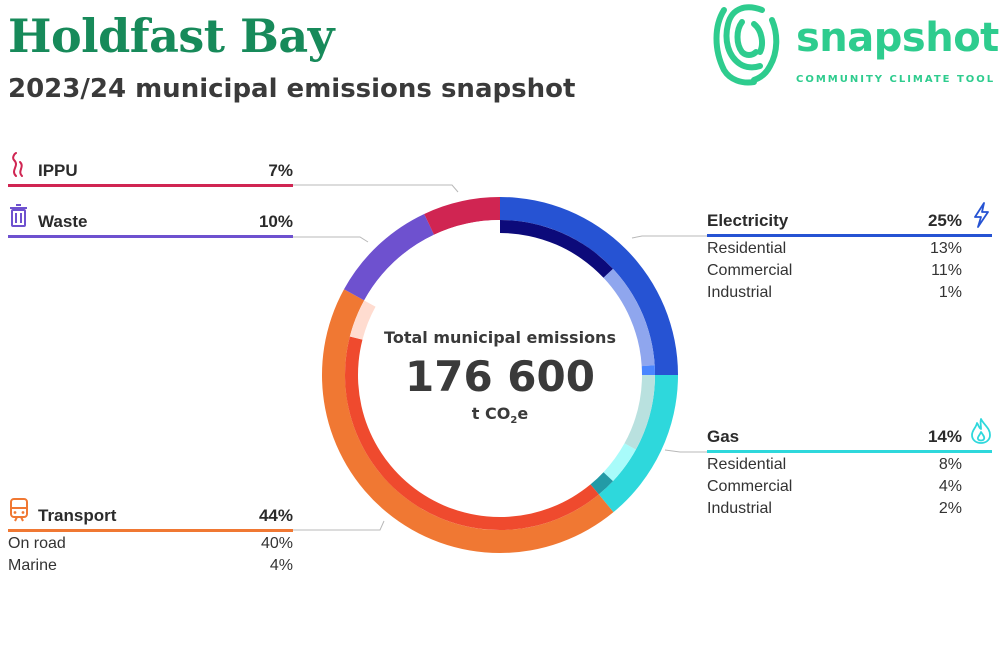  What do you see at coordinates (150, 221) in the screenshot?
I see `category-waste: Waste 10%` at bounding box center [150, 221].